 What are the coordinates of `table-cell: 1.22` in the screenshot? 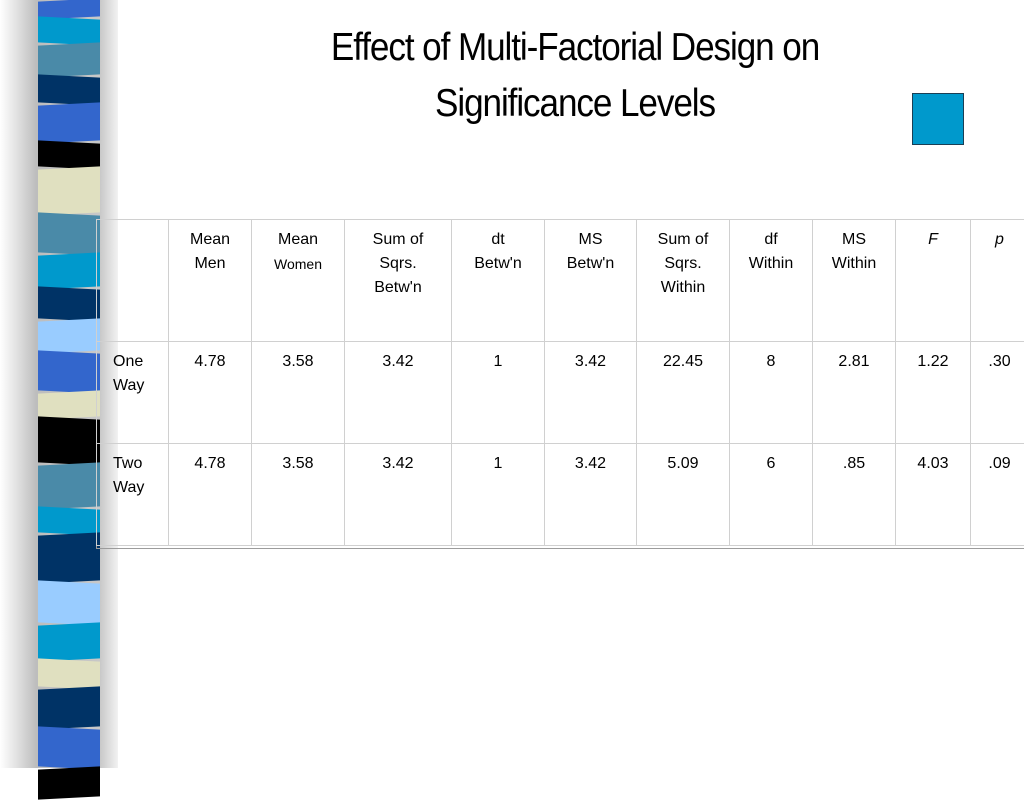 It's located at (933, 393).